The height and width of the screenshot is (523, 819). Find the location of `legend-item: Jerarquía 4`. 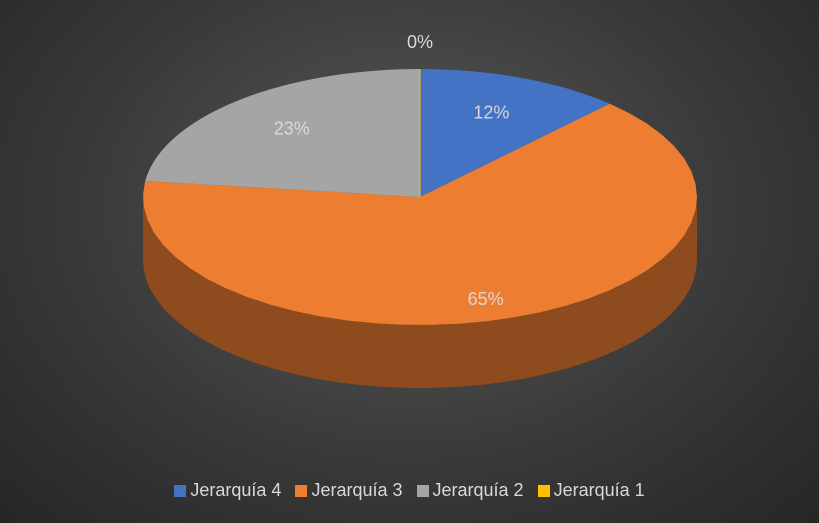

legend-item: Jerarquía 4 is located at coordinates (227, 490).